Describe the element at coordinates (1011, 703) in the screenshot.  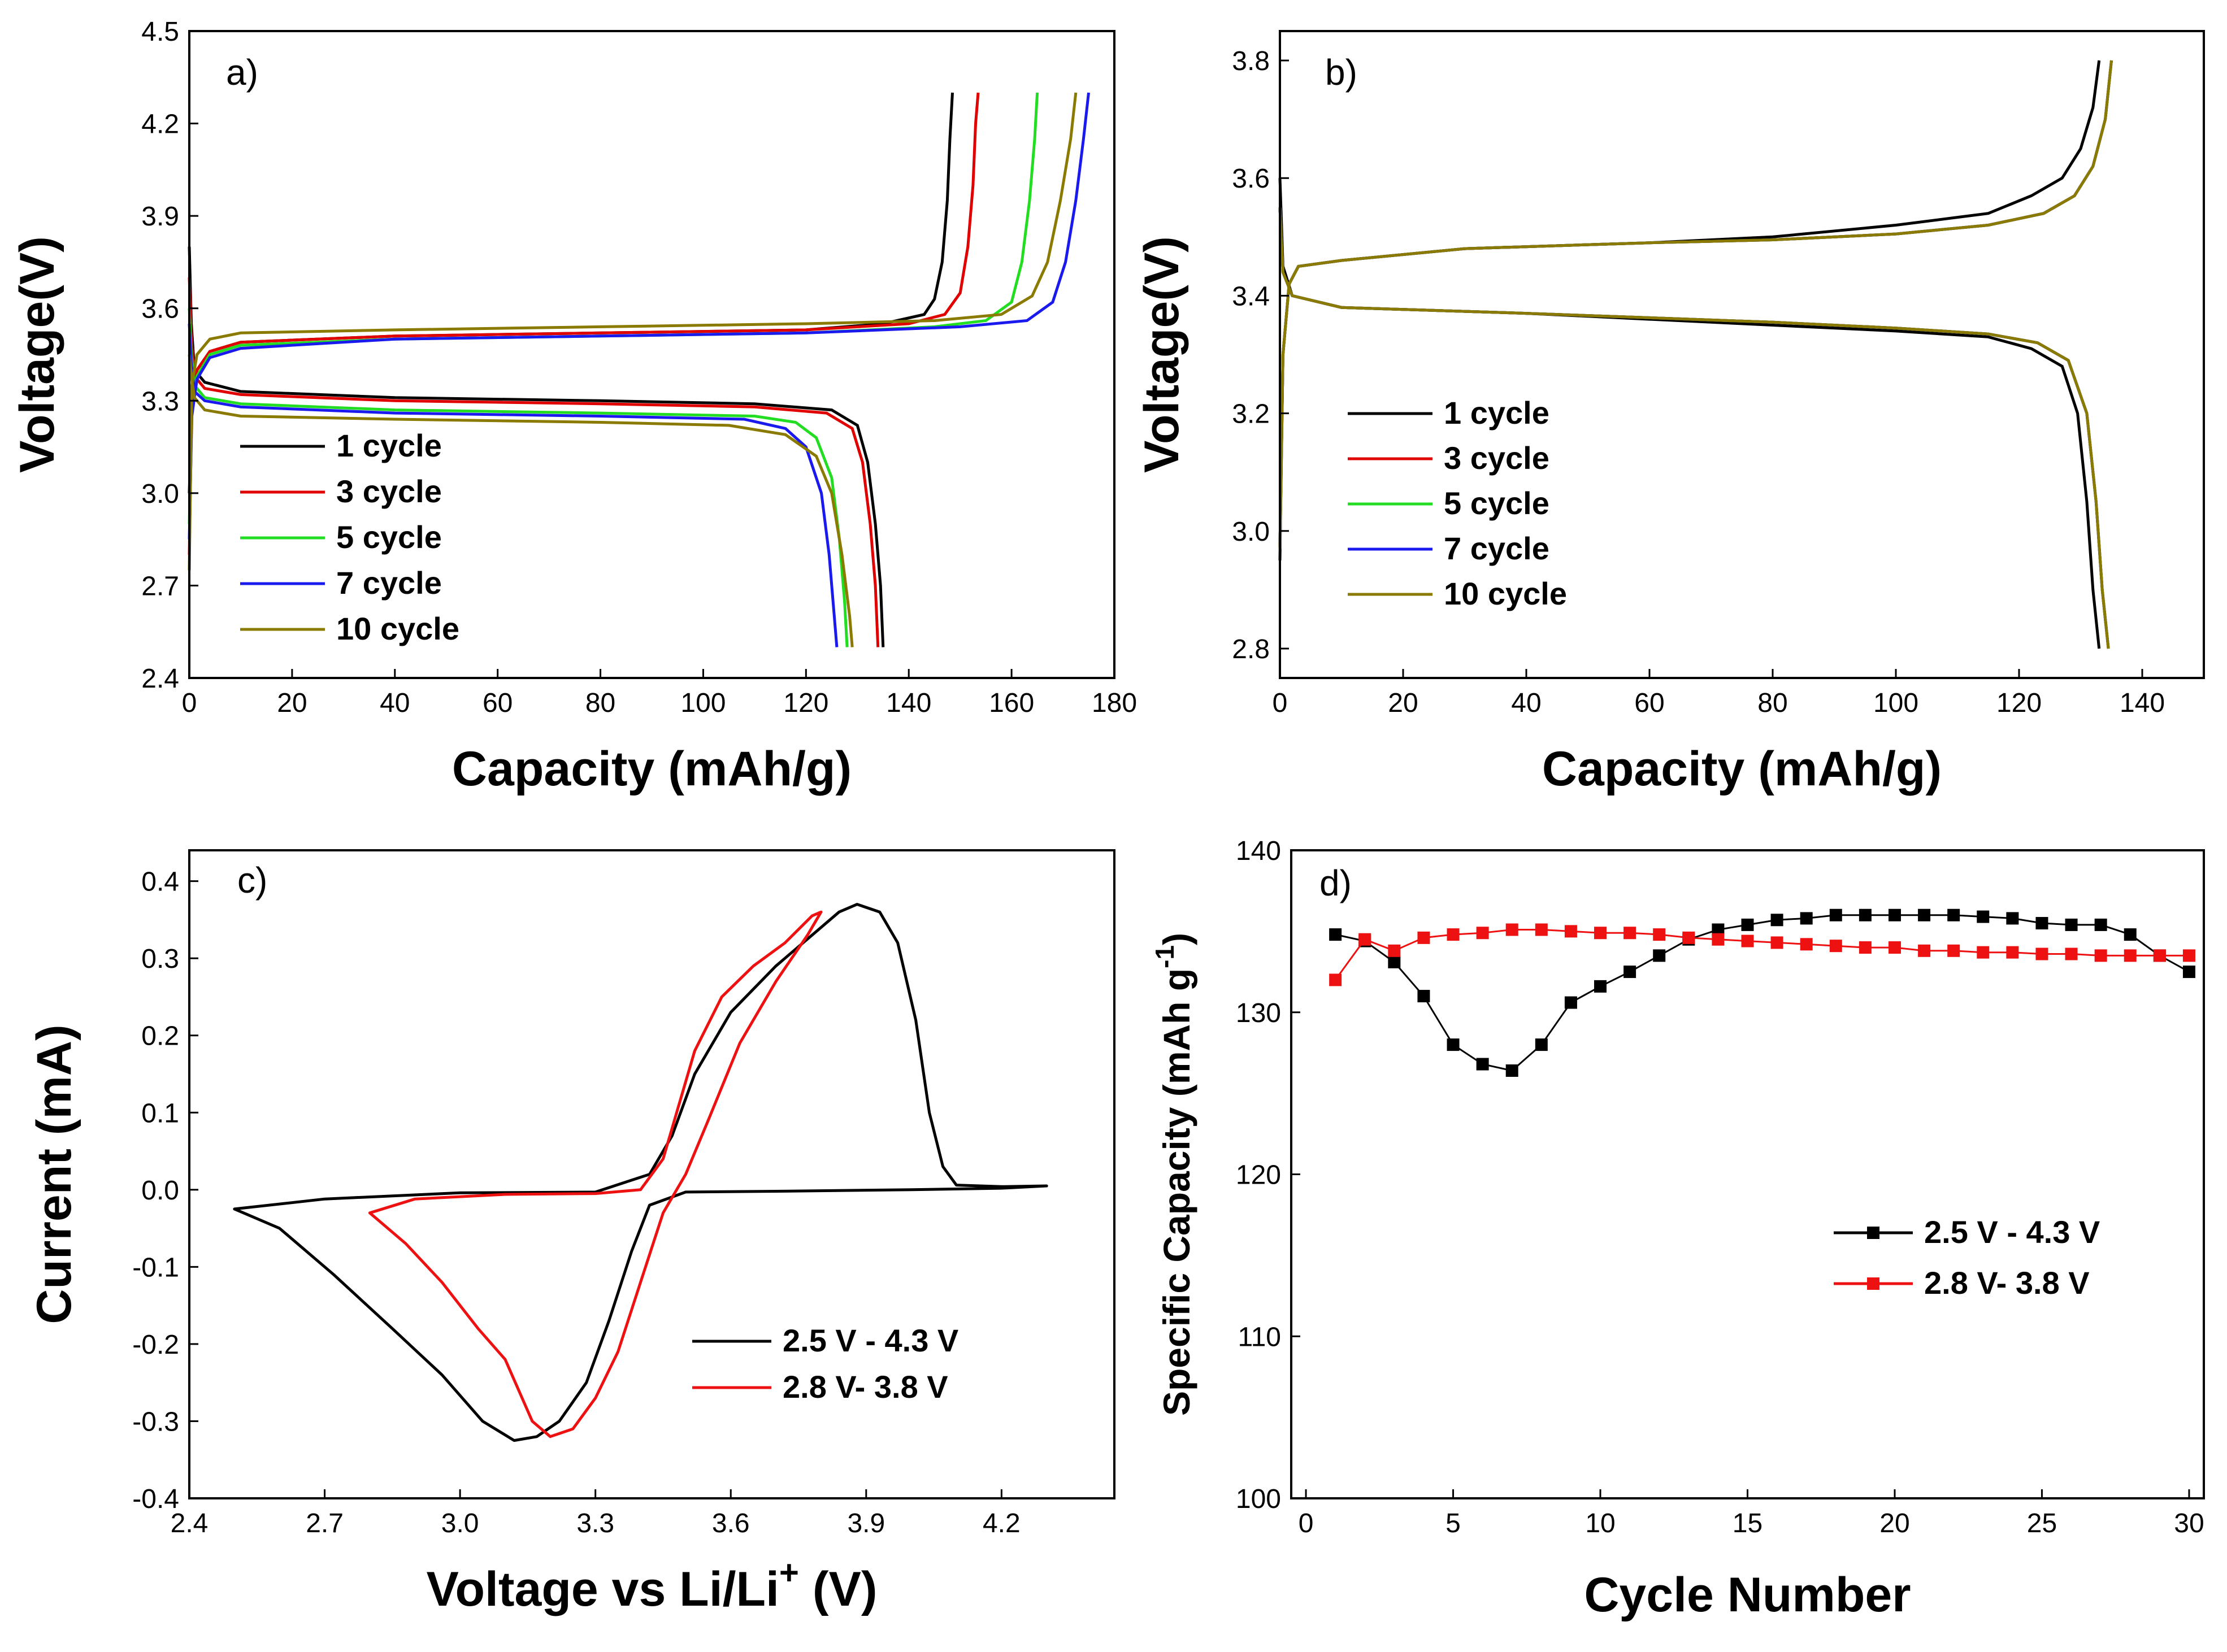
I see `x-tick-label: 160` at that location.